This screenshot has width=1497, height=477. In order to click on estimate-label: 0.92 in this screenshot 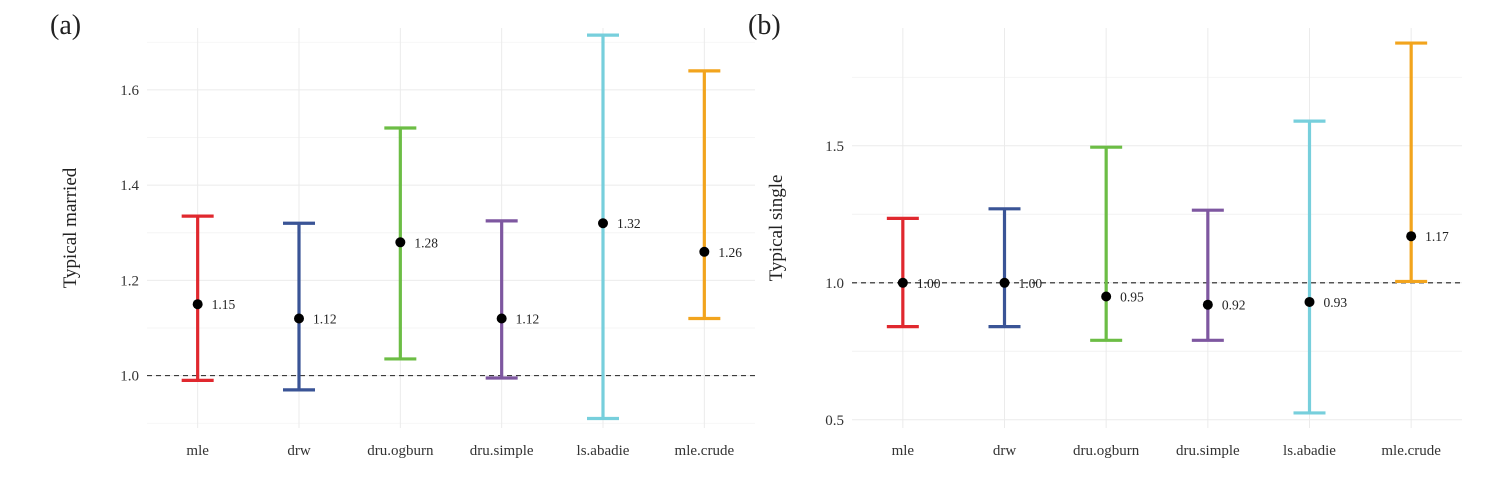, I will do `click(1234, 305)`.